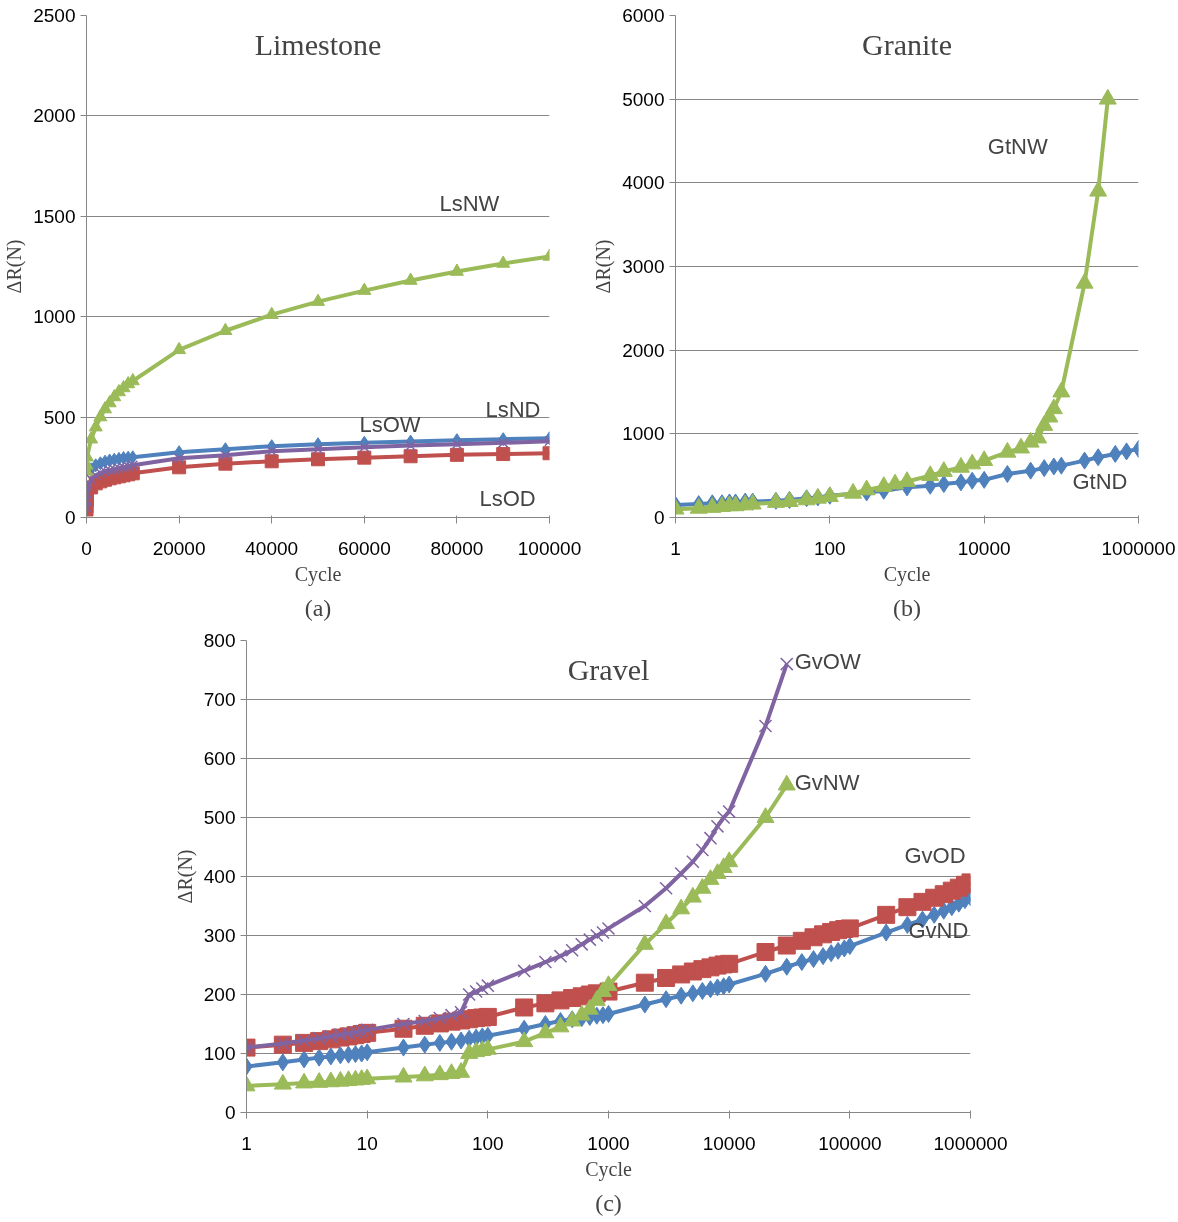 The height and width of the screenshot is (1222, 1178). What do you see at coordinates (219, 994) in the screenshot?
I see `y-tick-label: 200` at bounding box center [219, 994].